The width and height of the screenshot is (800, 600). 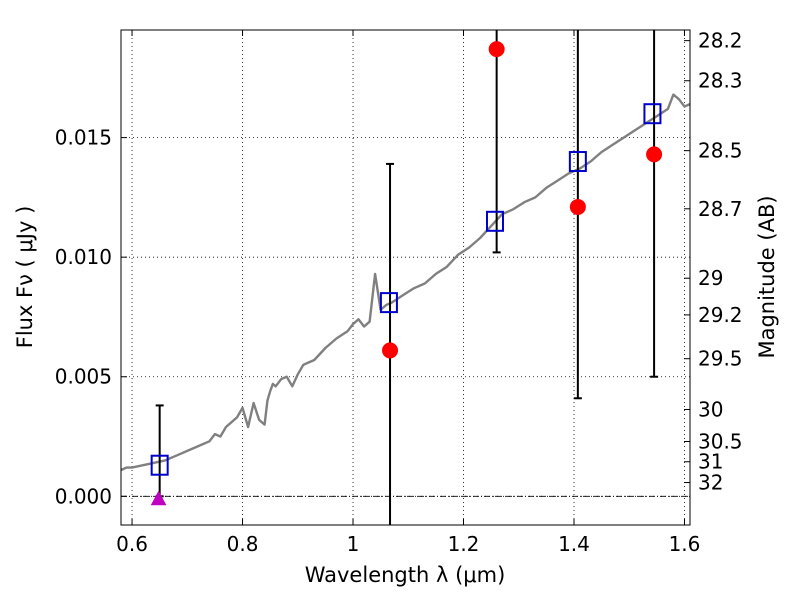 What do you see at coordinates (710, 409) in the screenshot?
I see `magnitude-tick-label: 30` at bounding box center [710, 409].